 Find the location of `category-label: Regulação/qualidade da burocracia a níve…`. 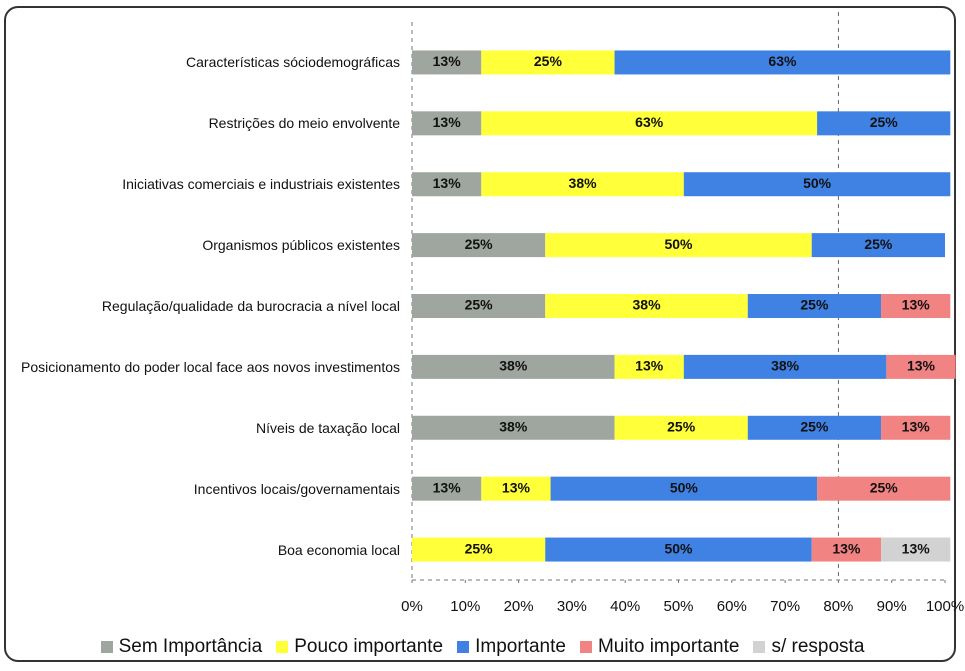

category-label: Regulação/qualidade da burocracia a níve… is located at coordinates (205, 306).